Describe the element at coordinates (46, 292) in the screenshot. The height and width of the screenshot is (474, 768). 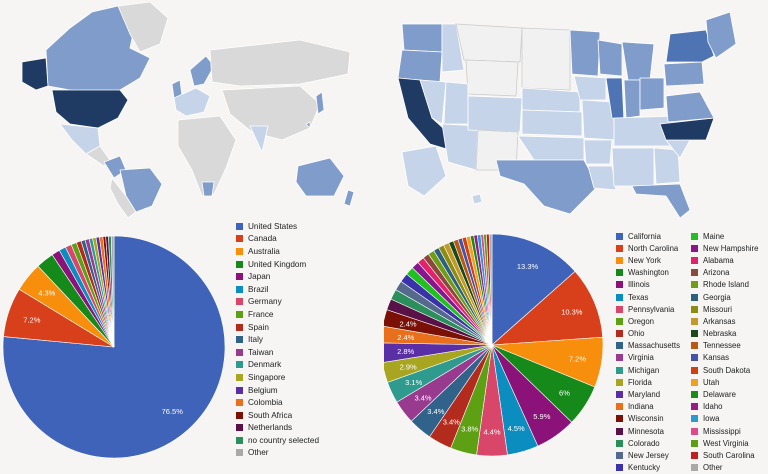
I see `country-pie-data-label: 4.3%` at that location.